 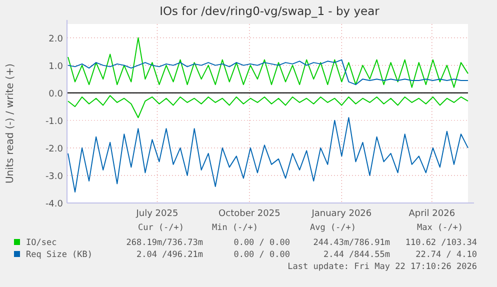 I want to click on x-tick-label: October 2025, so click(x=249, y=214).